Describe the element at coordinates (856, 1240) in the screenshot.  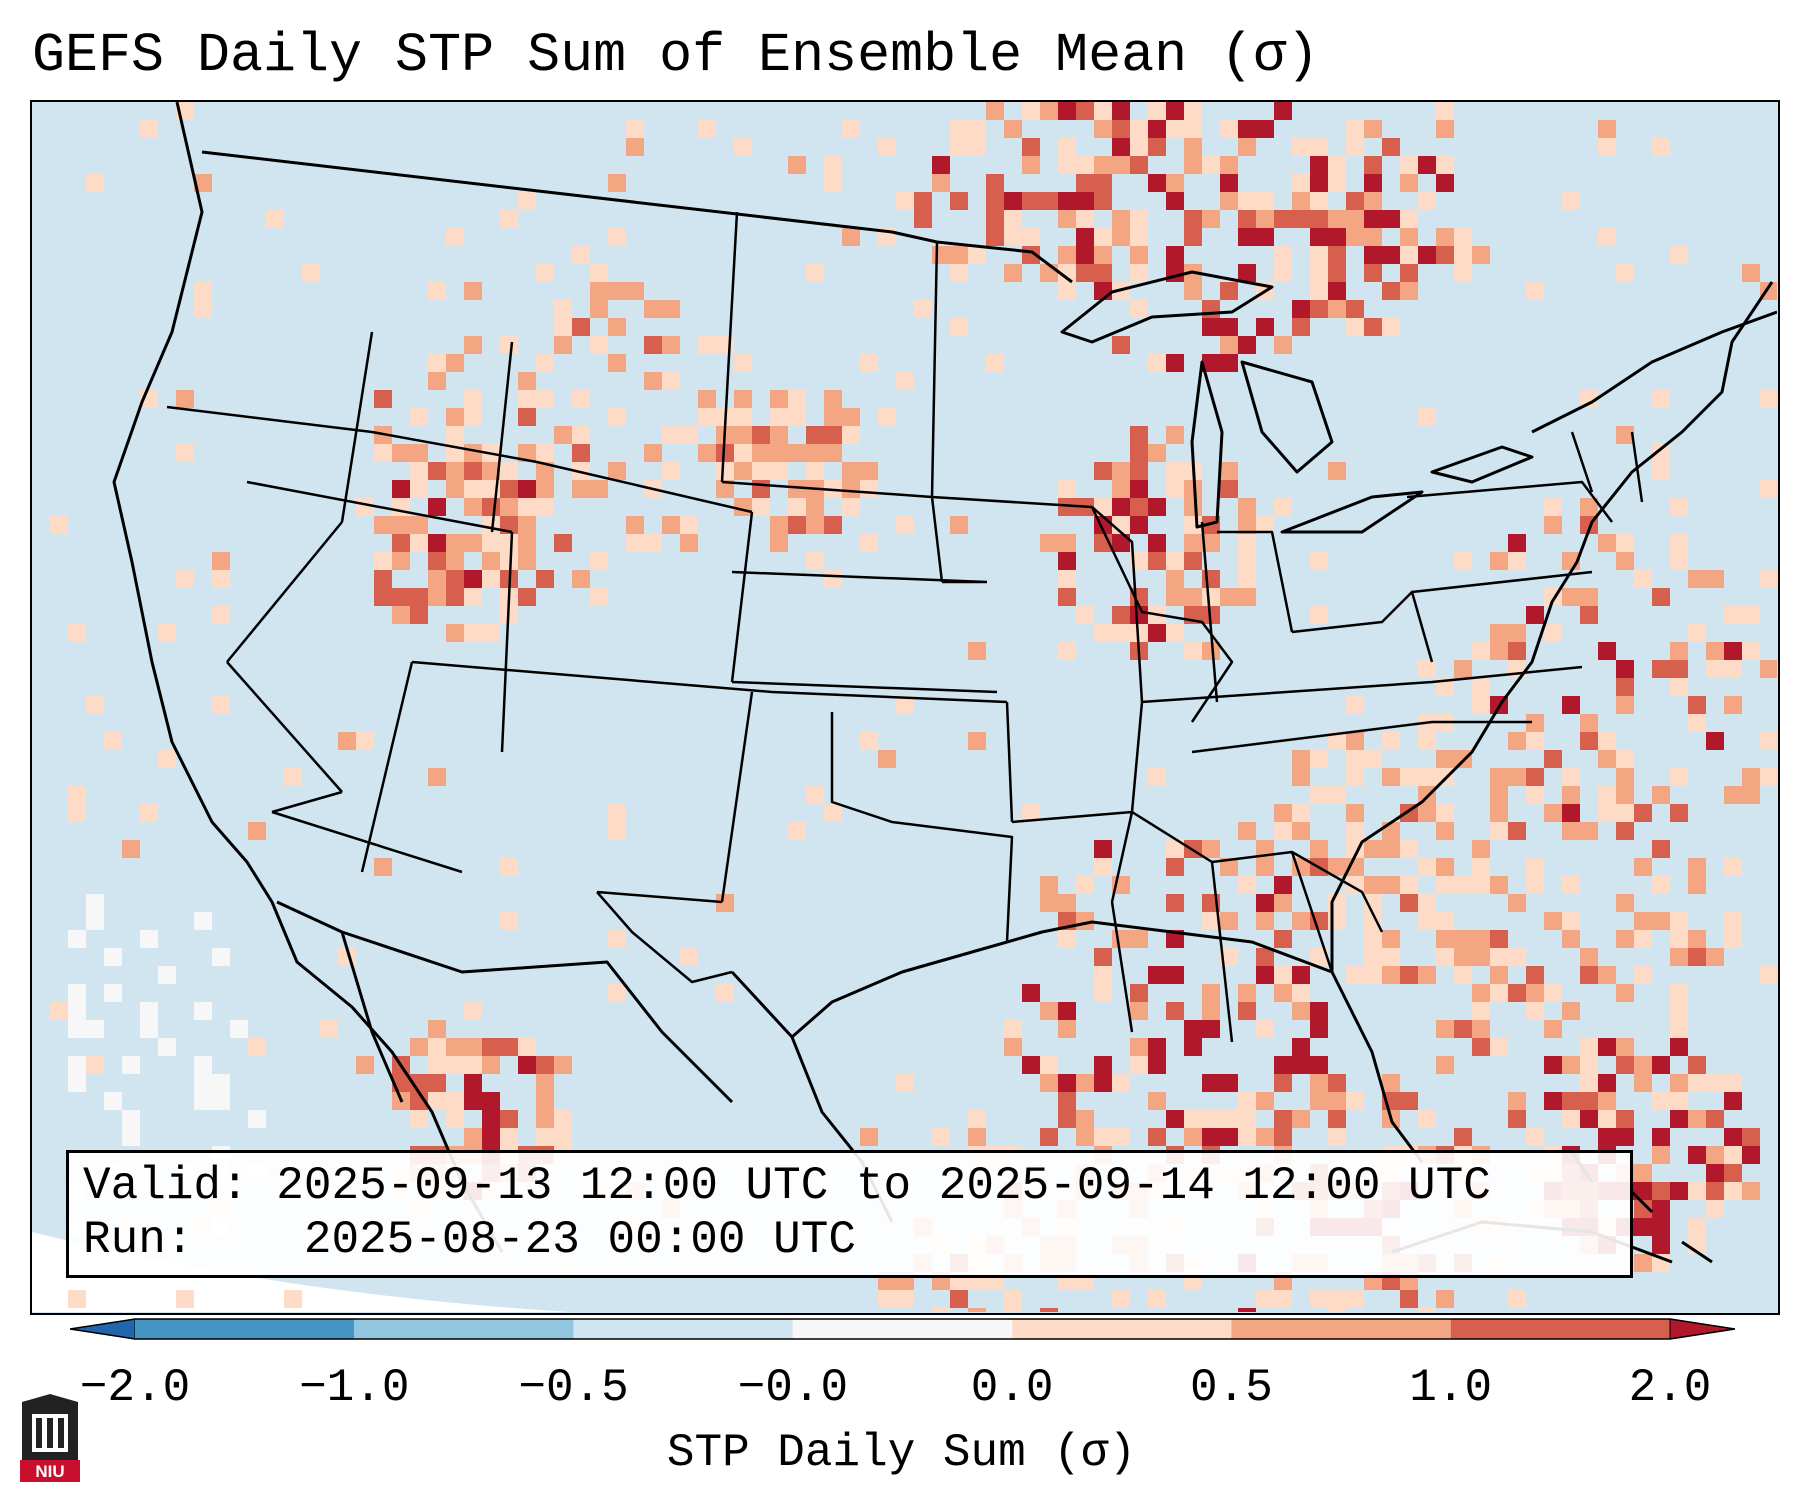
I see `run-row: Run: 2025-08-23 00:00 UTC` at that location.